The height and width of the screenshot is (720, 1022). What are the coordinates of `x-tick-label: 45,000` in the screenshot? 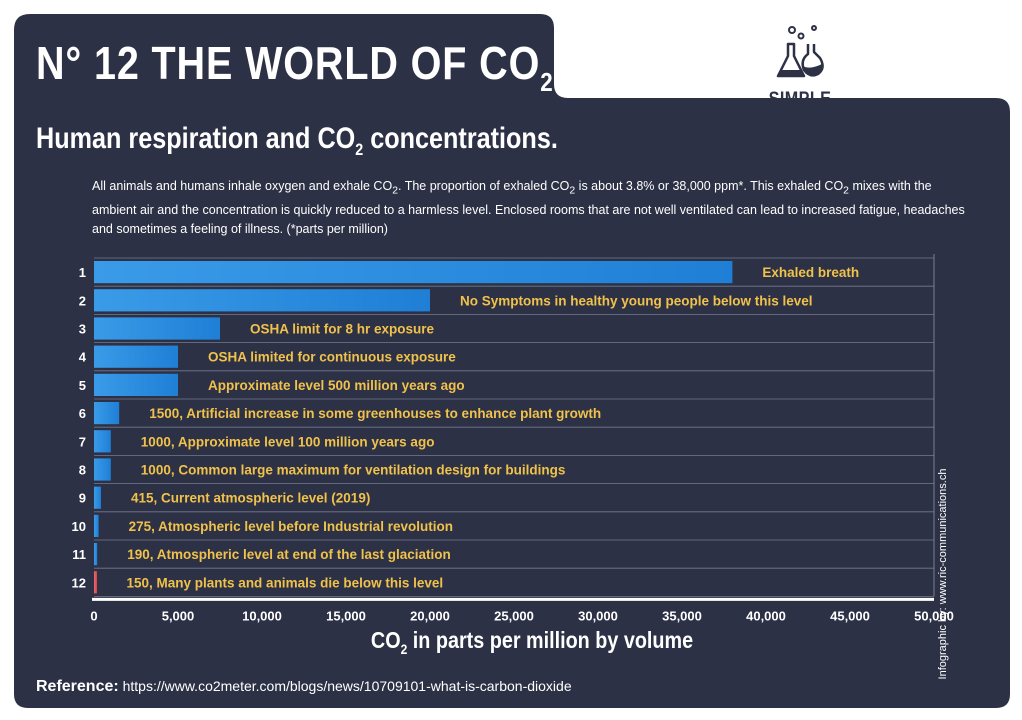 It's located at (850, 615).